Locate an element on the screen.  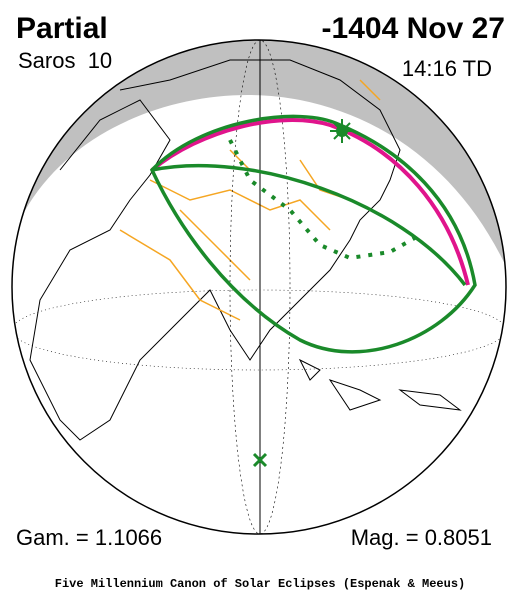
gamma: Gam. = 1.1066 is located at coordinates (89, 537).